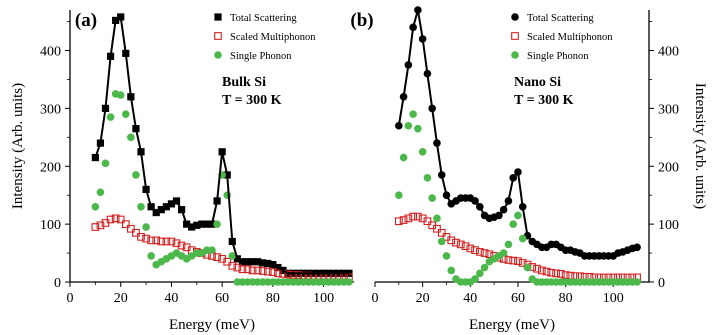 The width and height of the screenshot is (719, 335). Describe the element at coordinates (361, 20) in the screenshot. I see `panel-label: (b)` at that location.